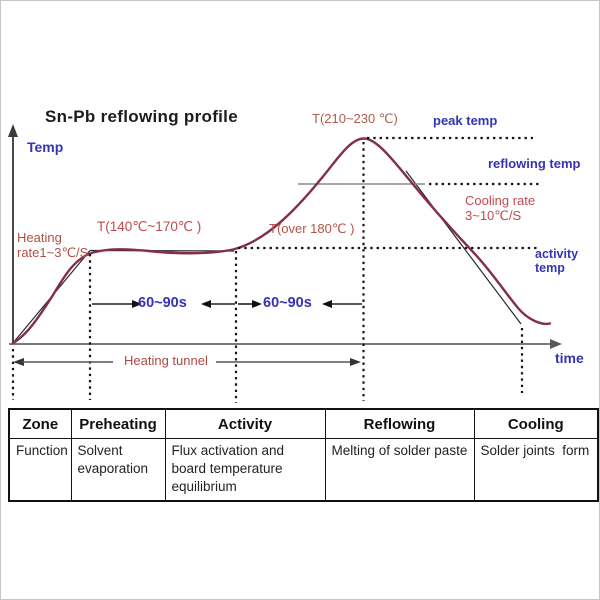 This screenshot has height=600, width=600. What do you see at coordinates (245, 423) in the screenshot?
I see `header-activity: Activity` at bounding box center [245, 423].